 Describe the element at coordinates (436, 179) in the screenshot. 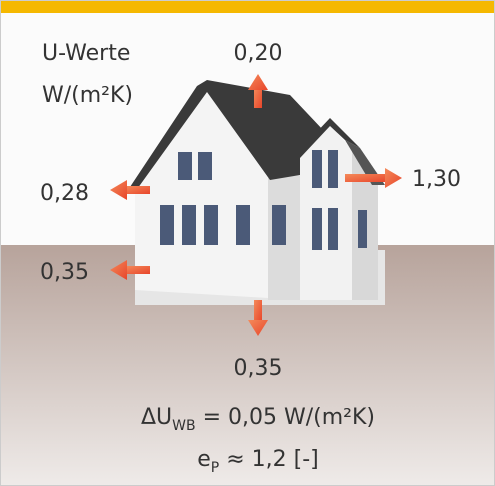

I see `u-value: 1,30` at that location.